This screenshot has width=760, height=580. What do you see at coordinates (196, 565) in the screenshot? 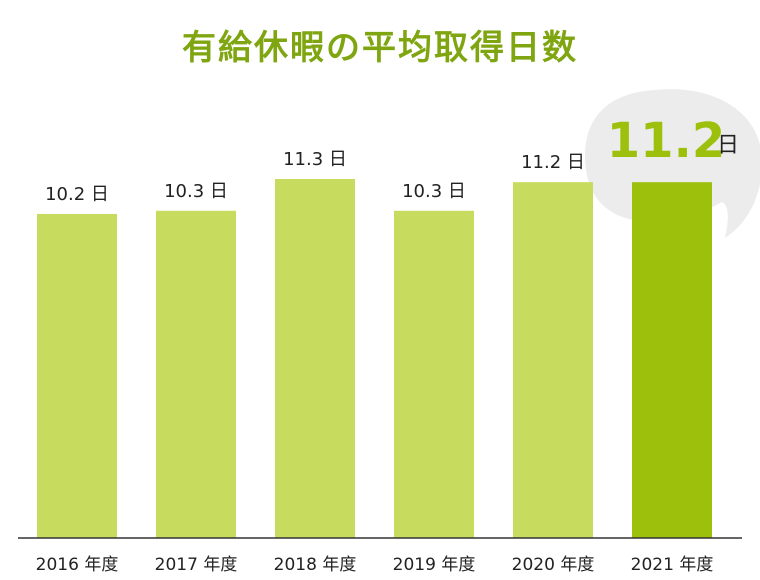
I see `category-label-1: 2017 年度` at bounding box center [196, 565].